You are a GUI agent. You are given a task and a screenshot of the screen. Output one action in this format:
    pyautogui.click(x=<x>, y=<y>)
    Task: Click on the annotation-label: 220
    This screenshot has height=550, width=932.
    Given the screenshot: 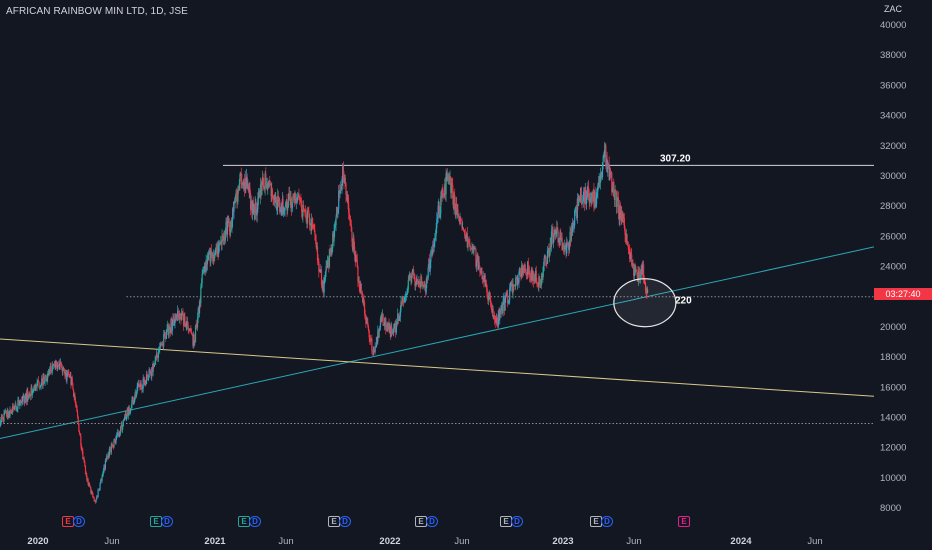 What is the action you would take?
    pyautogui.click(x=683, y=301)
    